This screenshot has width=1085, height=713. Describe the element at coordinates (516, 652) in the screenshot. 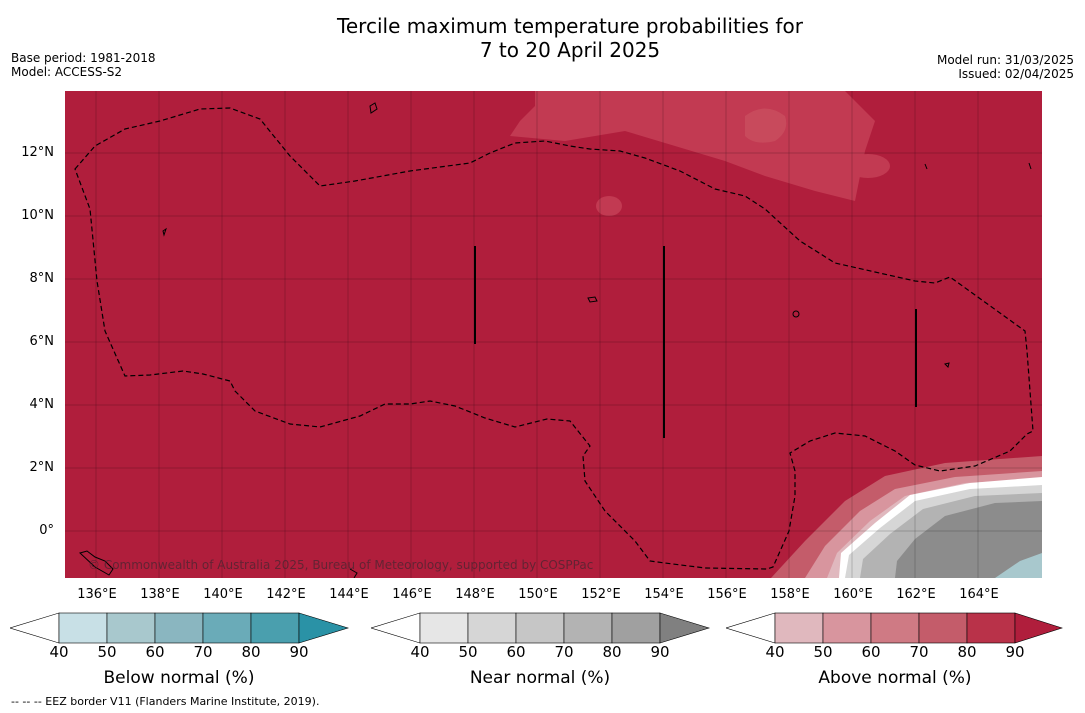

I see `cb-near-tick-60: 60` at that location.